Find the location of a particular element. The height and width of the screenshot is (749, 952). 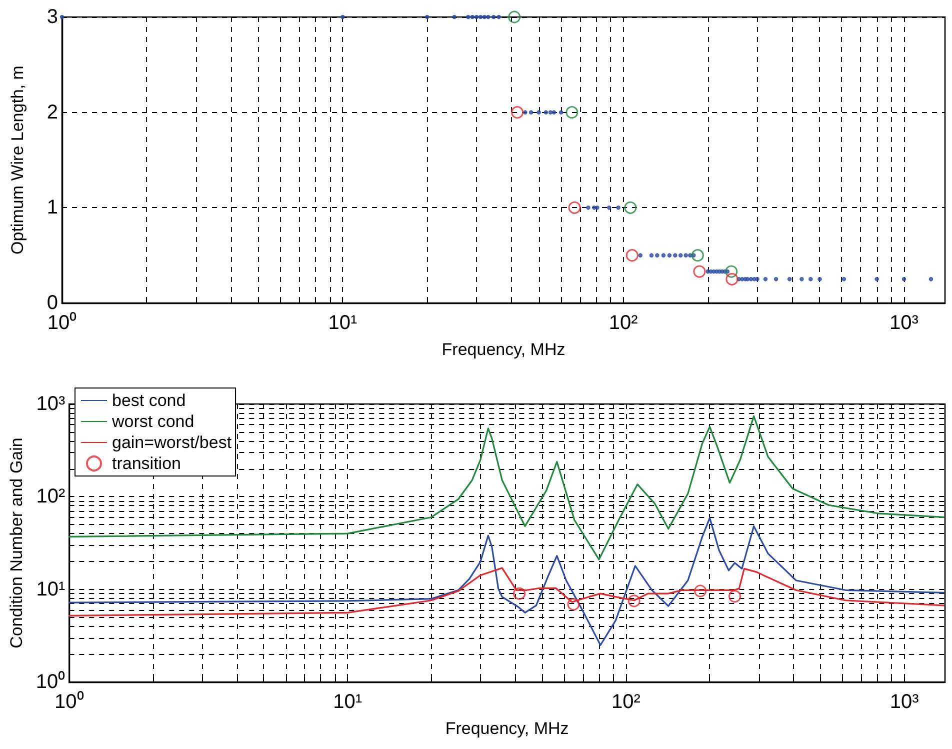

legend-label: gain=worst/best is located at coordinates (172, 442).